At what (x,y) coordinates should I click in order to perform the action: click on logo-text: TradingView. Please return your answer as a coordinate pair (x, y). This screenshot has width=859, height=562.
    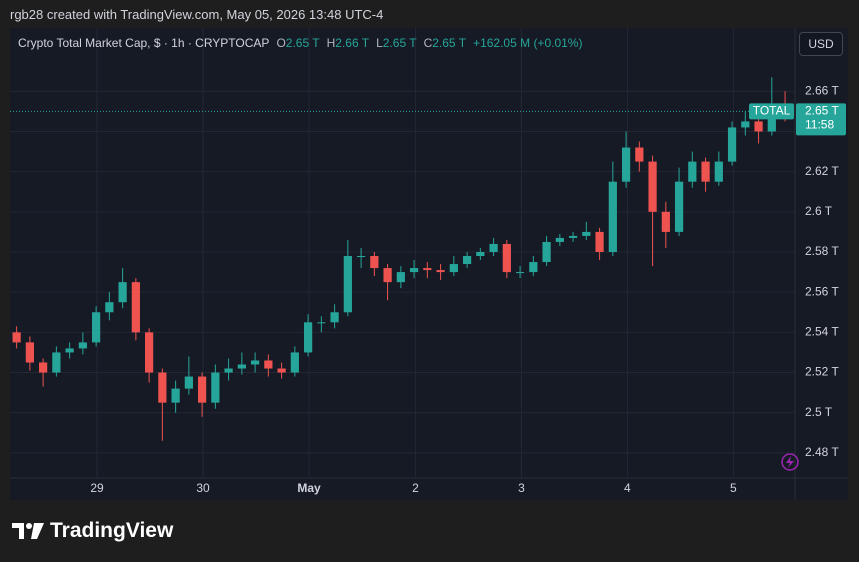
    Looking at the image, I should click on (112, 530).